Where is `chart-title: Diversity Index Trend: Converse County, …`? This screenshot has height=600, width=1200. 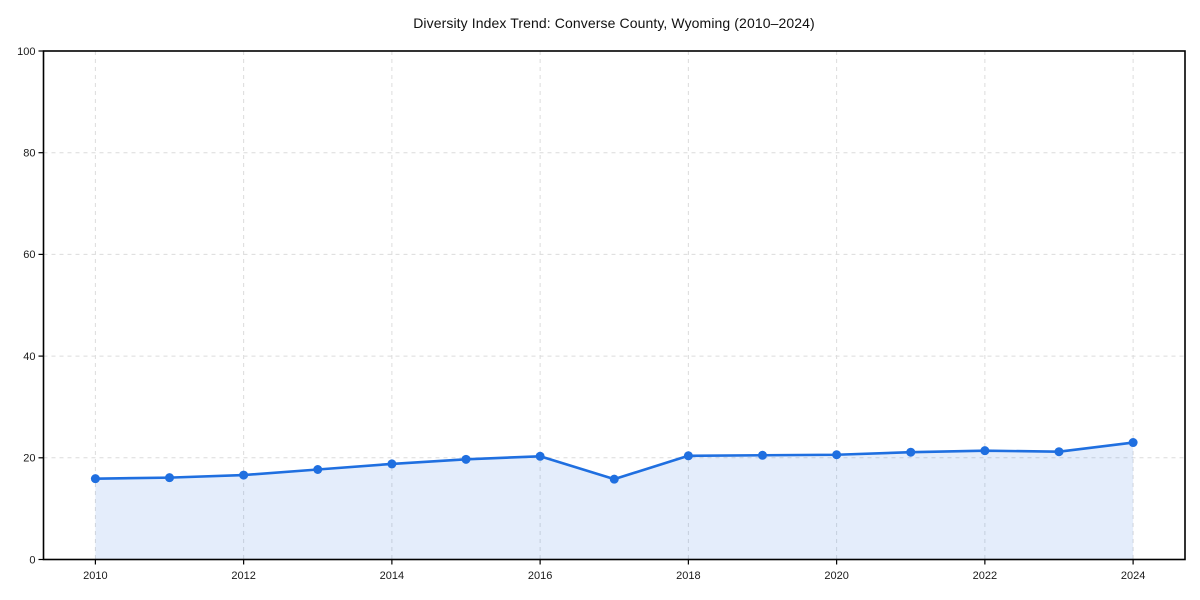
chart-title: Diversity Index Trend: Converse County, … is located at coordinates (614, 23).